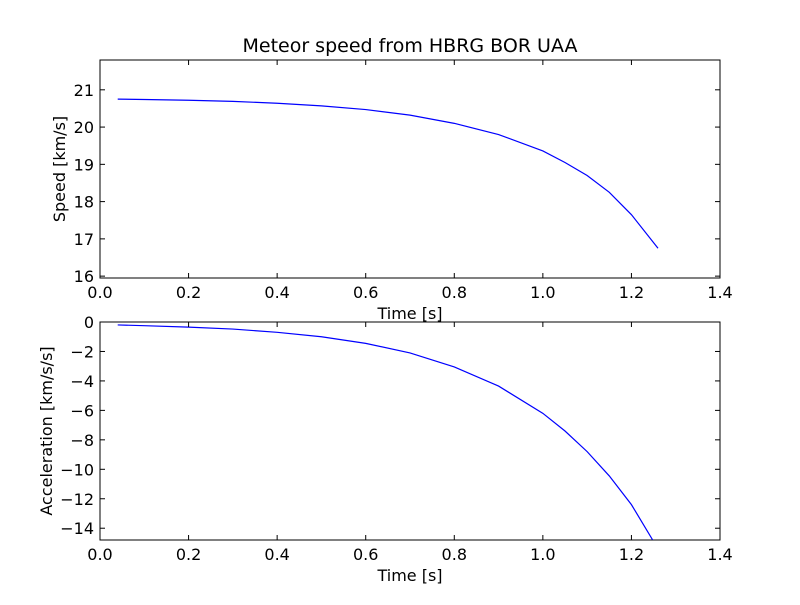  Describe the element at coordinates (84, 202) in the screenshot. I see `speed-y-tick-label: 18` at that location.